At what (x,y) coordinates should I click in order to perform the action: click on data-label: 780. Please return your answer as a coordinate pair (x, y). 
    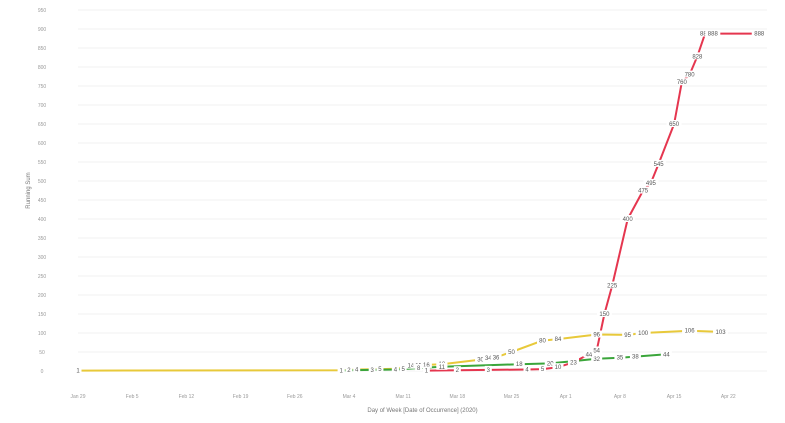
    Looking at the image, I should click on (690, 76).